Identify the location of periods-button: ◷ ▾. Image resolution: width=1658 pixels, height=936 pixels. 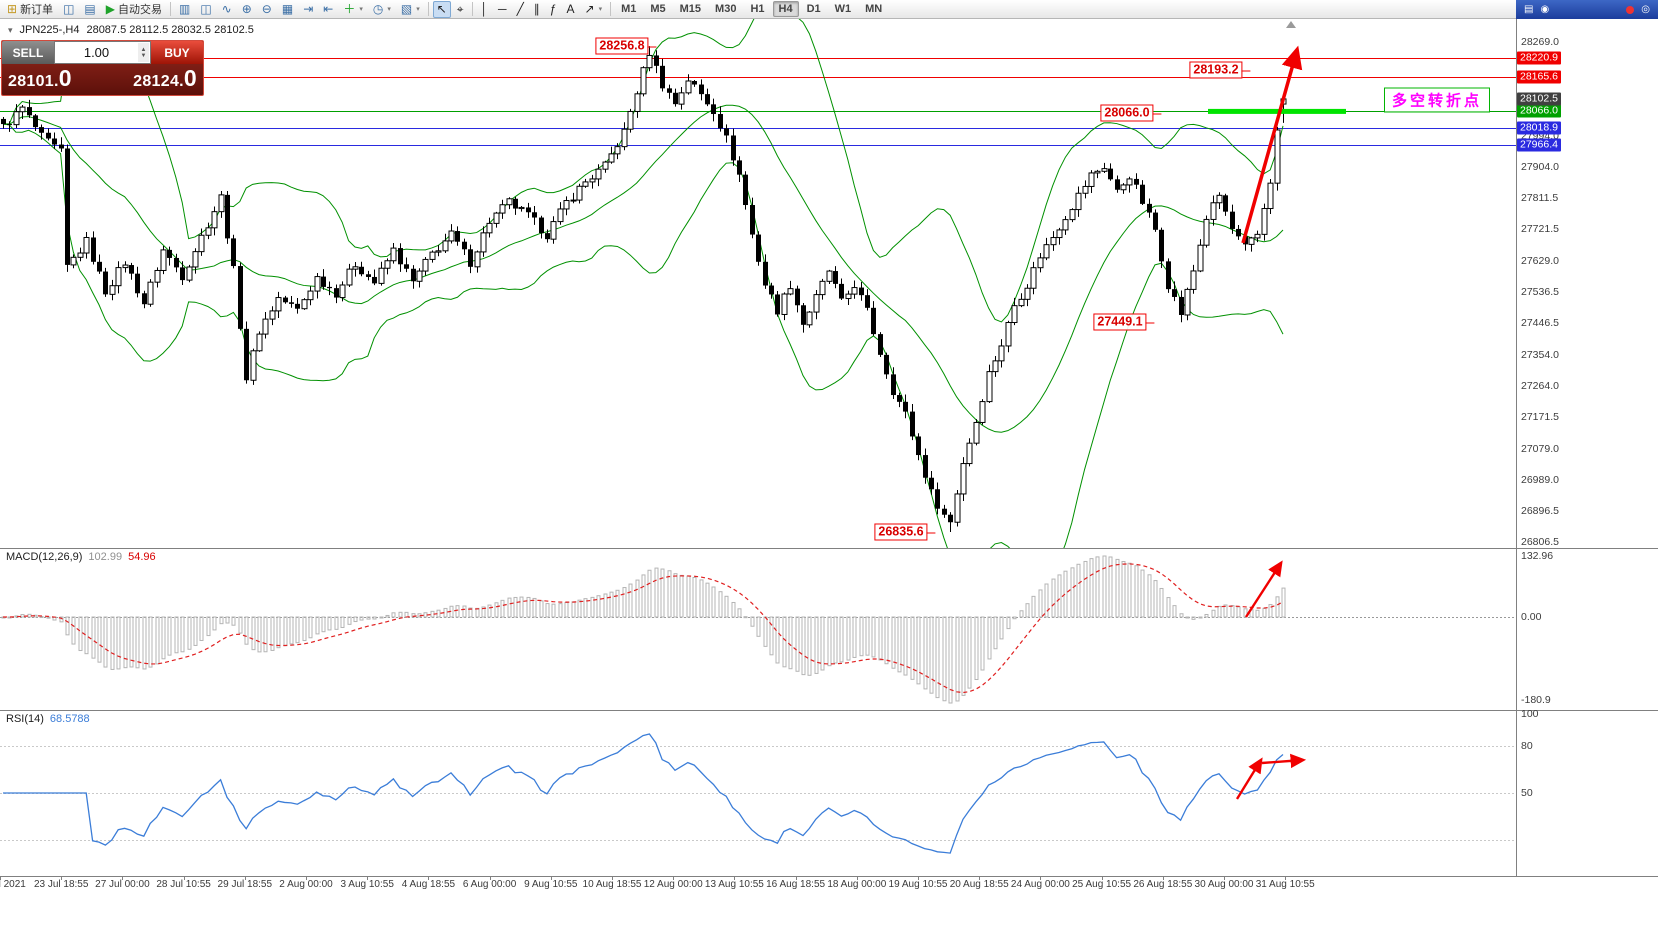
(382, 9).